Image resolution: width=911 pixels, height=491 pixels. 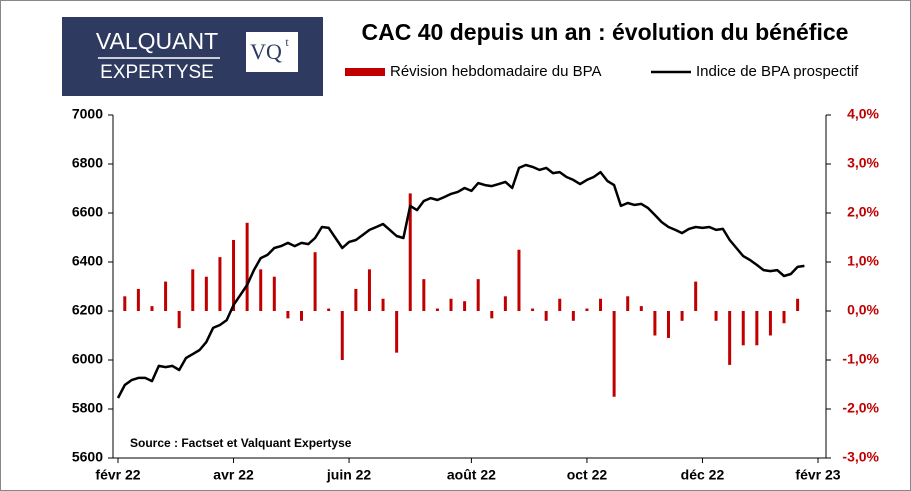 What do you see at coordinates (87, 163) in the screenshot?
I see `y-tick-label: 6800` at bounding box center [87, 163].